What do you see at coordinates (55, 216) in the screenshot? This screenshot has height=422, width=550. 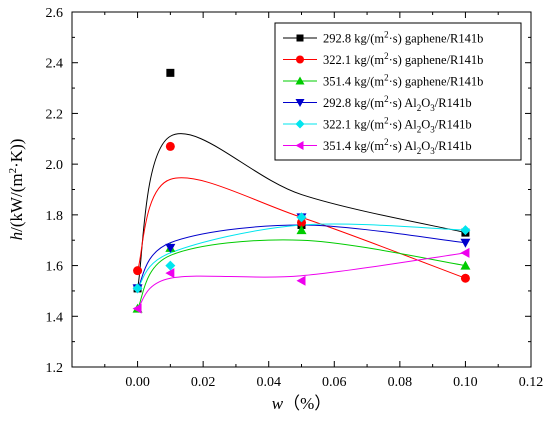 I see `y-tick-label: 1.8` at bounding box center [55, 216].